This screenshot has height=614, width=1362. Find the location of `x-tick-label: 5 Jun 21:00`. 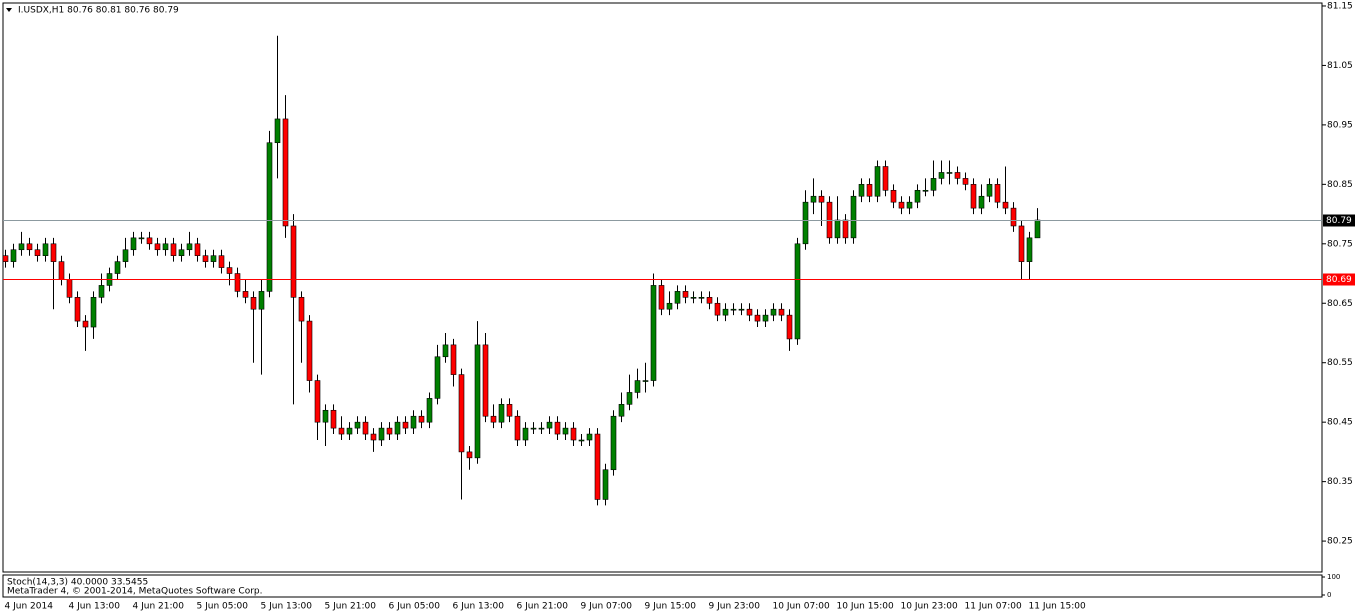

x-tick-label: 5 Jun 21:00 is located at coordinates (351, 607).